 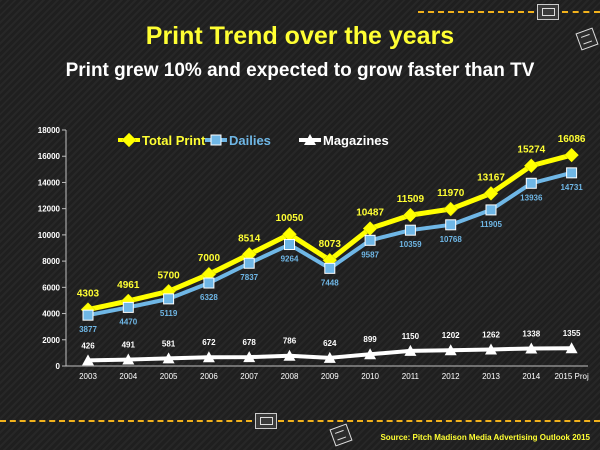 I want to click on data-label: 13167, so click(x=491, y=177).